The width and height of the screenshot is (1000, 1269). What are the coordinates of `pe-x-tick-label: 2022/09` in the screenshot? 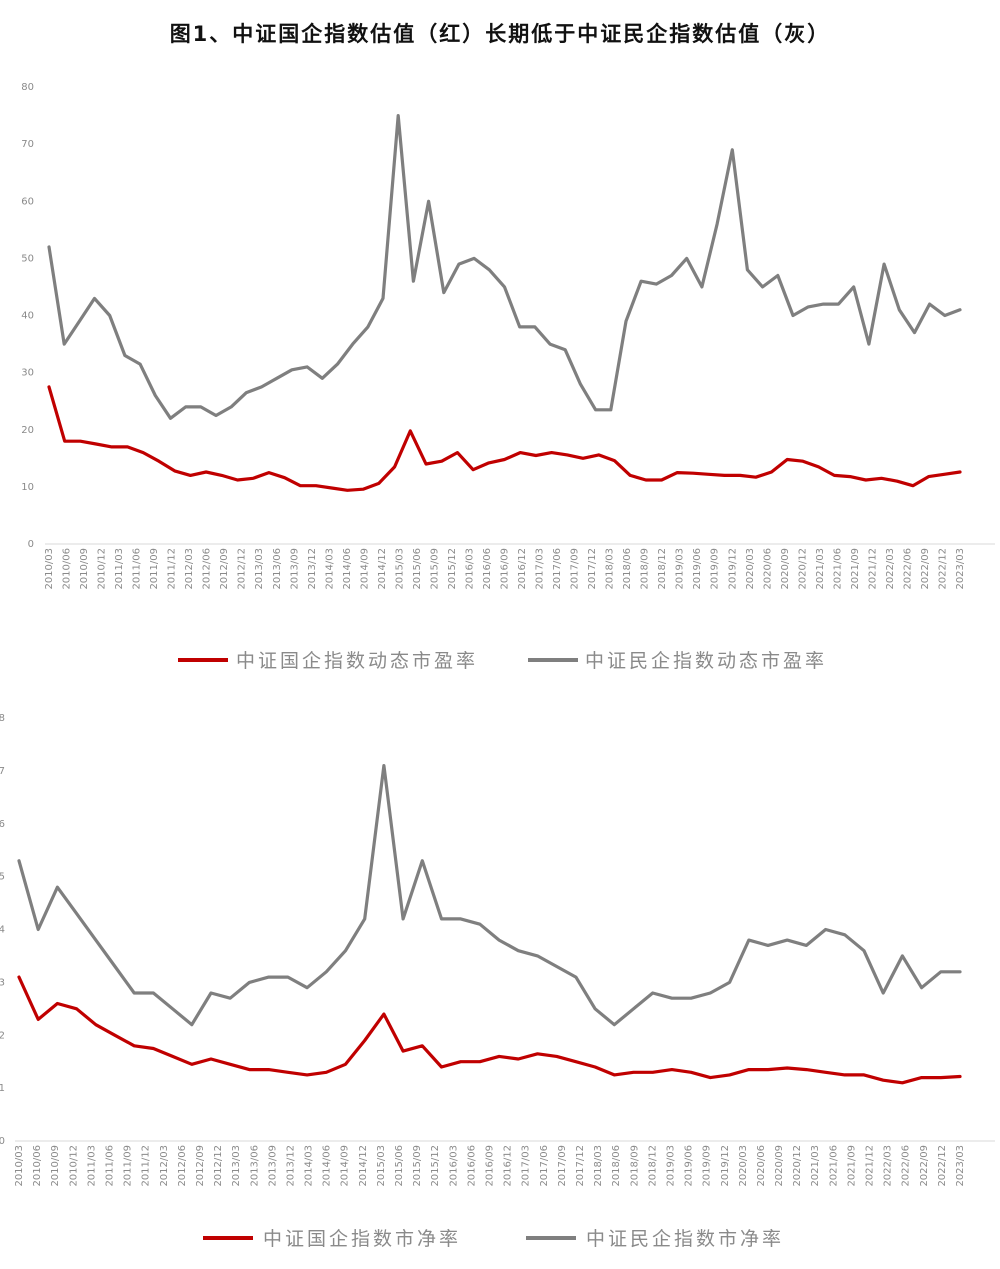 It's located at (925, 569).